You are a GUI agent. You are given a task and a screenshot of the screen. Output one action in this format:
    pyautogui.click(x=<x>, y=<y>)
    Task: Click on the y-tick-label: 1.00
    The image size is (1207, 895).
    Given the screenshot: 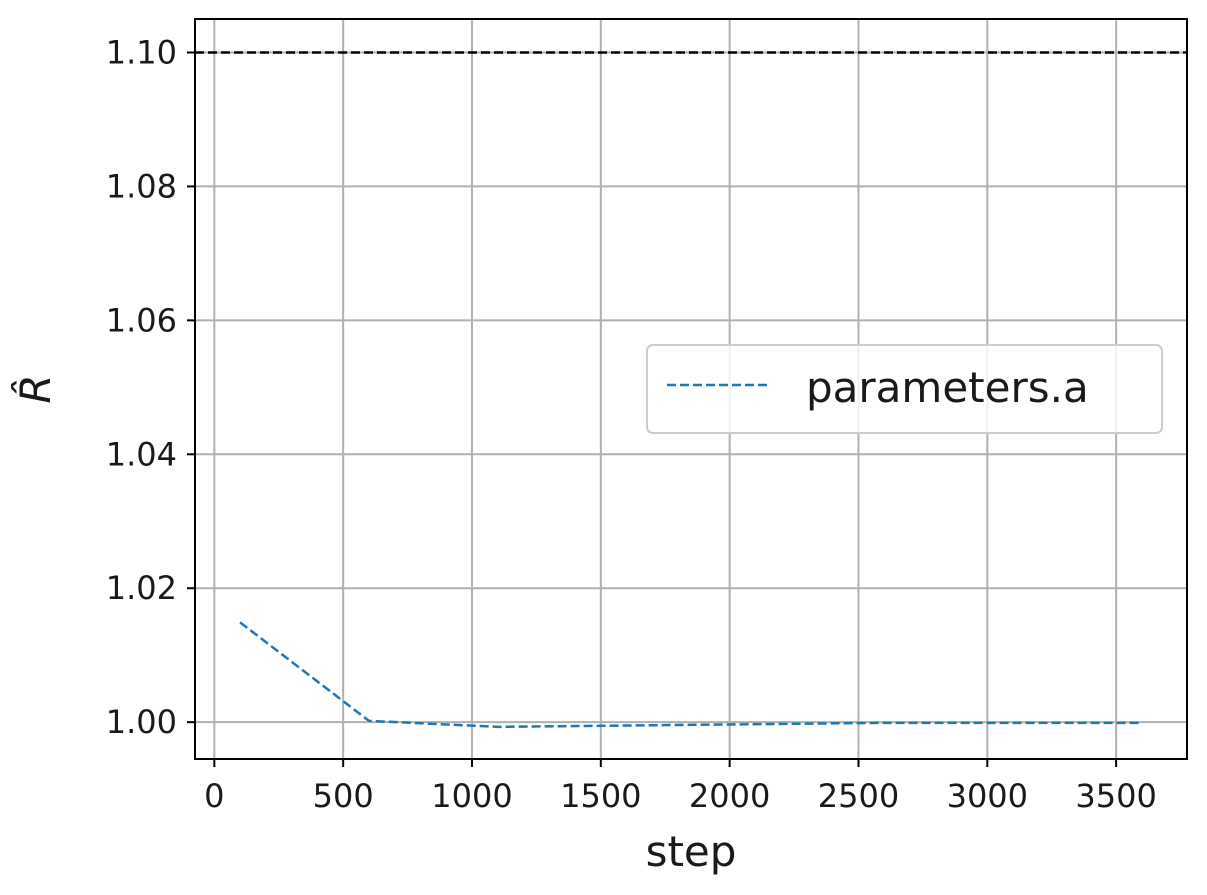 What is the action you would take?
    pyautogui.click(x=141, y=722)
    